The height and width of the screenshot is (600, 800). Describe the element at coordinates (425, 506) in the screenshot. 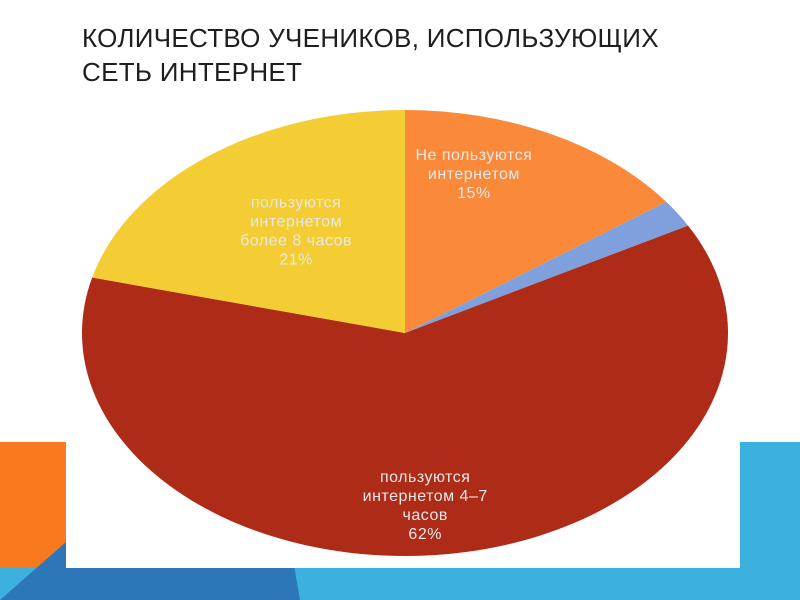

I see `slice-label-3: пользуются интернетом 4–7 часов 62%` at that location.